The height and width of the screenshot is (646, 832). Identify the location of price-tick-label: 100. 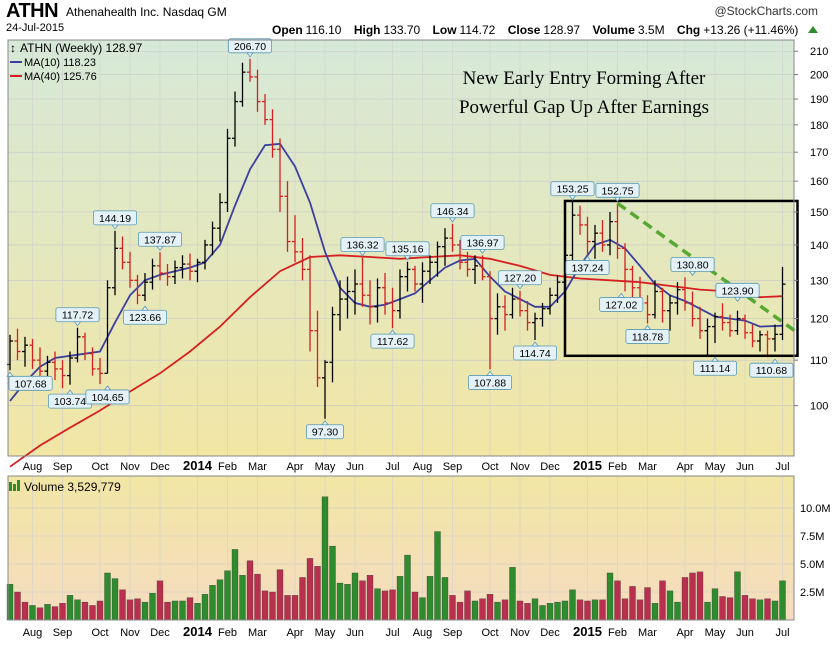
(819, 407).